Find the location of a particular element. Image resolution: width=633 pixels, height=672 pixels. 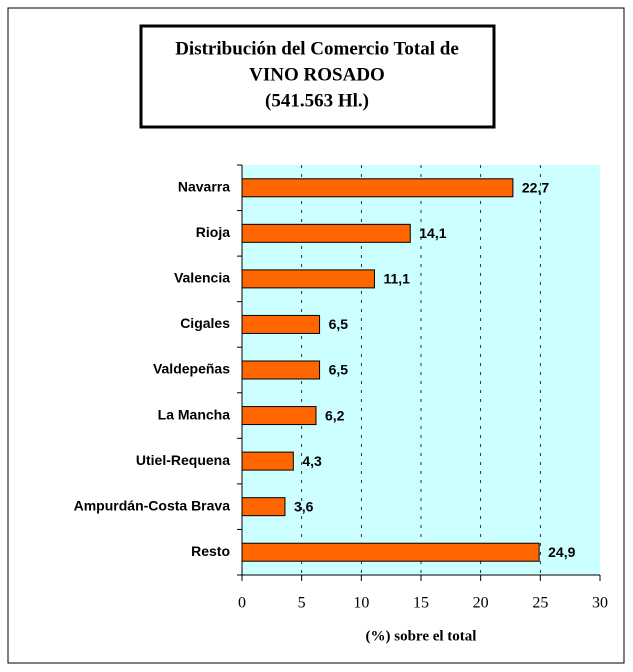

x-tick-label: 20 is located at coordinates (481, 603).